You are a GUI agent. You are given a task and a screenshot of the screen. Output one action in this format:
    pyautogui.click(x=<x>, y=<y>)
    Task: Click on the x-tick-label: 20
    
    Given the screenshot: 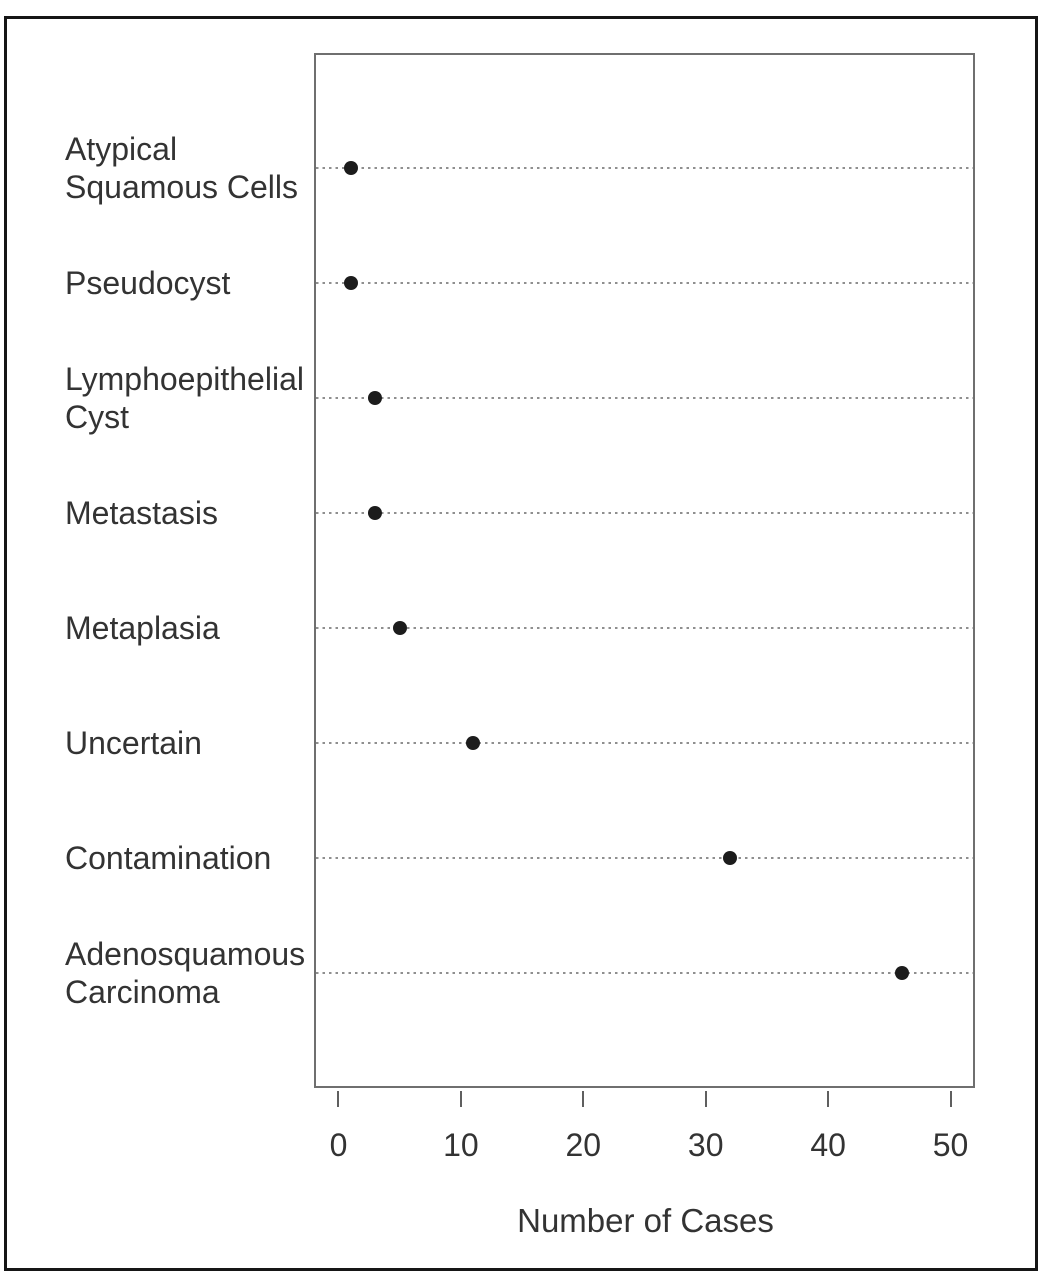 What is the action you would take?
    pyautogui.click(x=583, y=1145)
    